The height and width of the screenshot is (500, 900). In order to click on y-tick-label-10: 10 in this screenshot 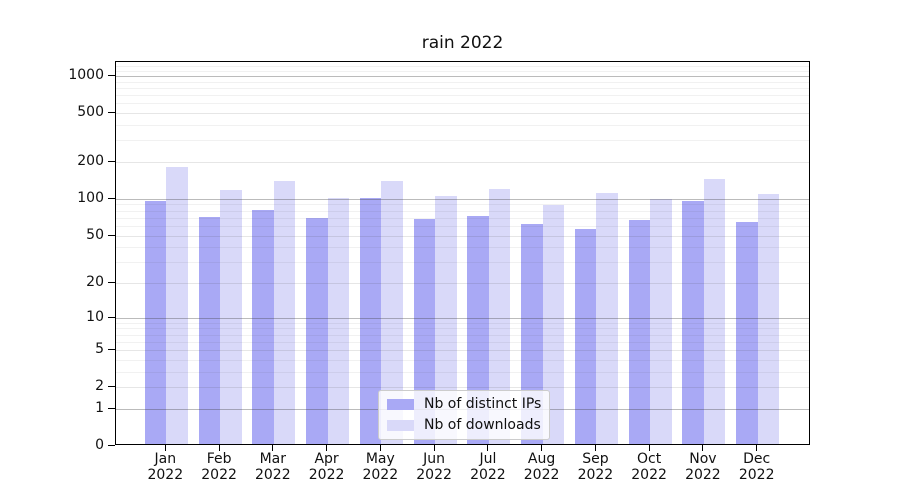, I will do `click(95, 316)`.